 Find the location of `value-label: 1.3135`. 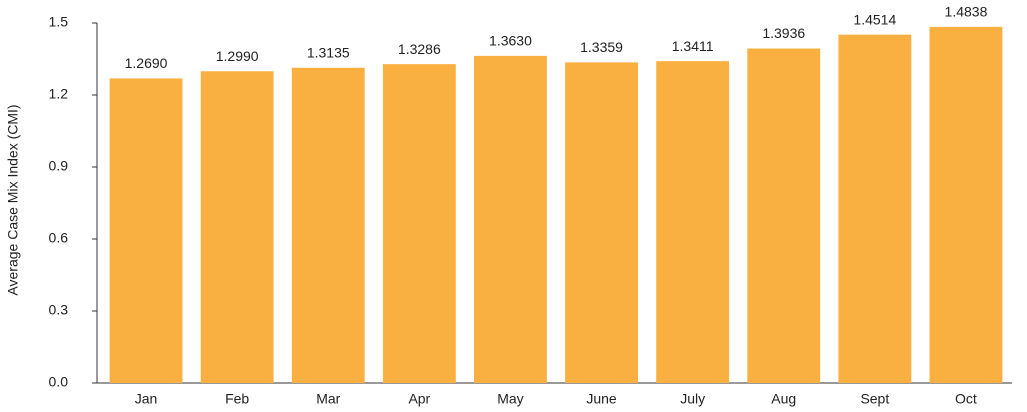

value-label: 1.3135 is located at coordinates (328, 52).